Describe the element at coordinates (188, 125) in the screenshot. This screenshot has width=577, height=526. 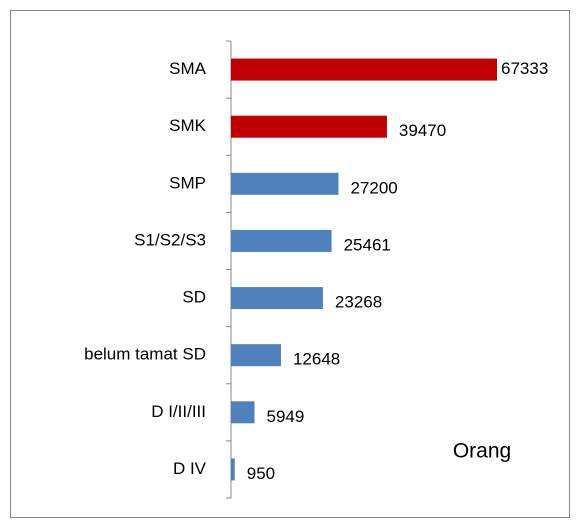
I see `category-label: SMK` at that location.